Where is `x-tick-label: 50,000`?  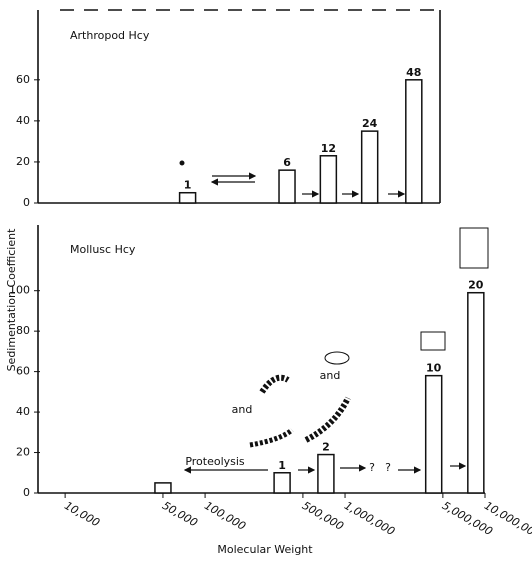 x-tick-label: 50,000 is located at coordinates (180, 514).